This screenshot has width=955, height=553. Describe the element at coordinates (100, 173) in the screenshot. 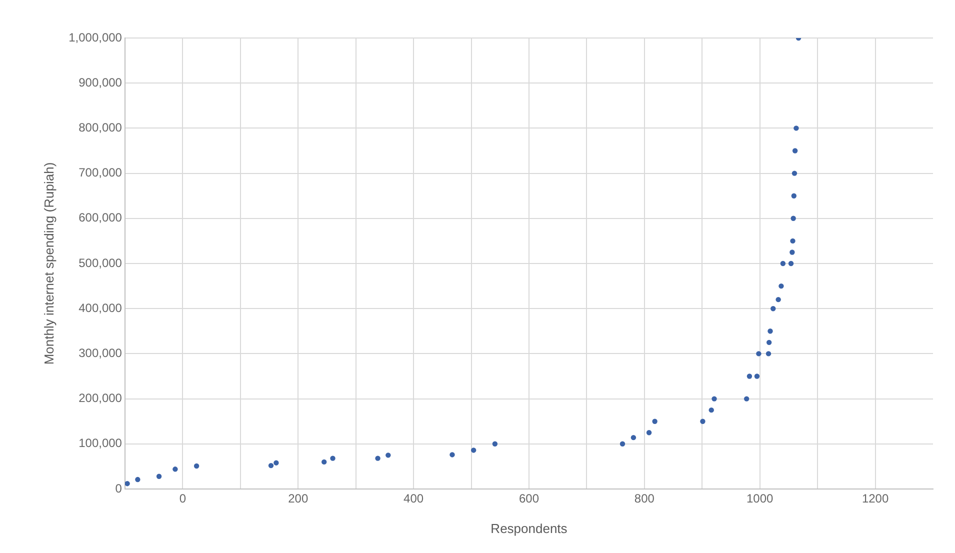

I see `y-tick-label: 700,000` at that location.